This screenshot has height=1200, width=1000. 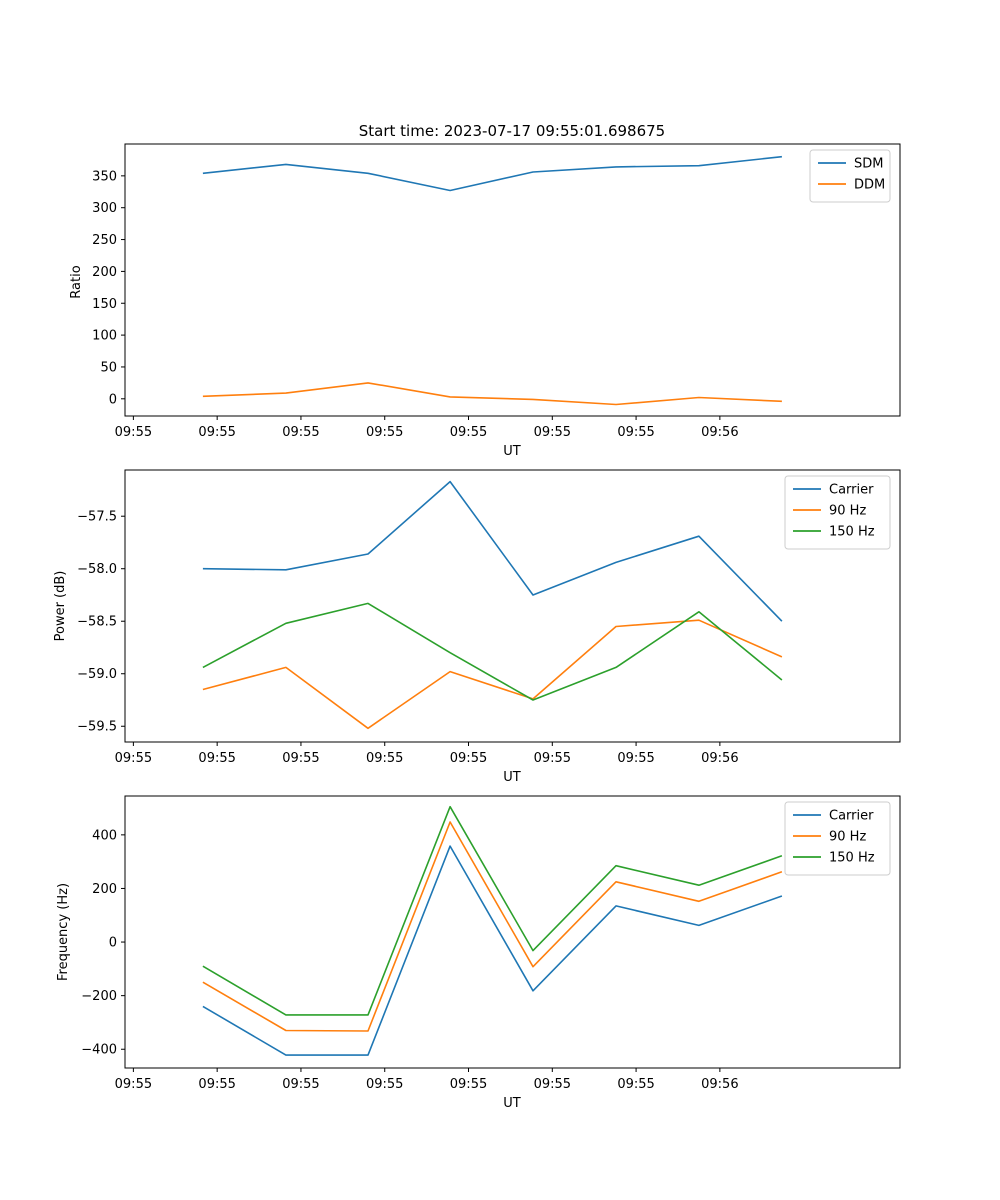 I want to click on series-line-ddm, so click(x=492, y=394).